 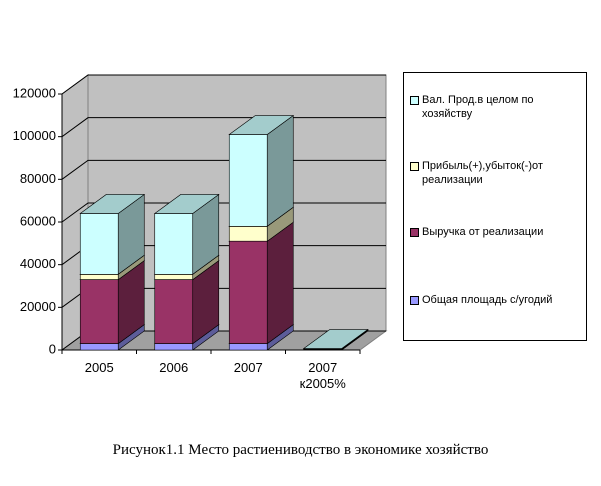 What do you see at coordinates (496, 173) in the screenshot?
I see `legend-entry: Прибыль(+),убыток(-)от реализации` at bounding box center [496, 173].